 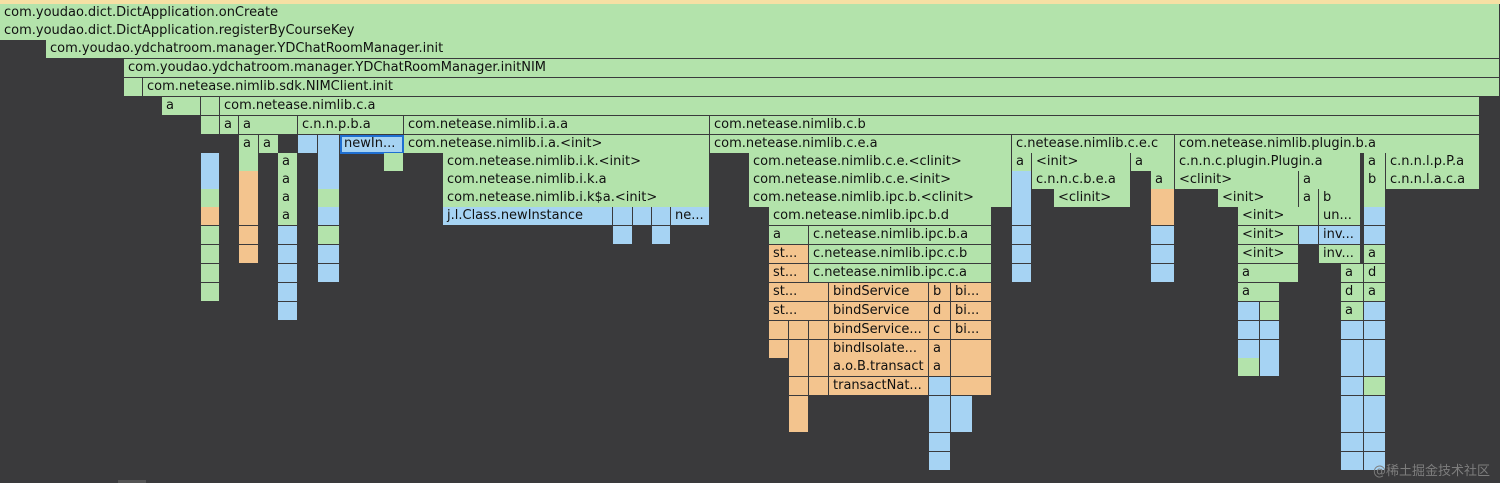 What do you see at coordinates (879, 311) in the screenshot?
I see `frame-bindservice: bindService` at bounding box center [879, 311].